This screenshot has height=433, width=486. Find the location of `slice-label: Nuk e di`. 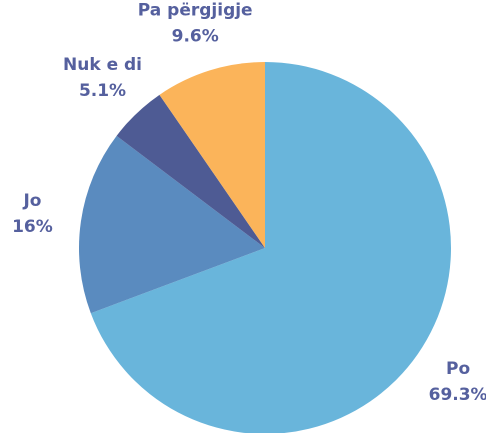

slice-label: Nuk e di is located at coordinates (102, 65).